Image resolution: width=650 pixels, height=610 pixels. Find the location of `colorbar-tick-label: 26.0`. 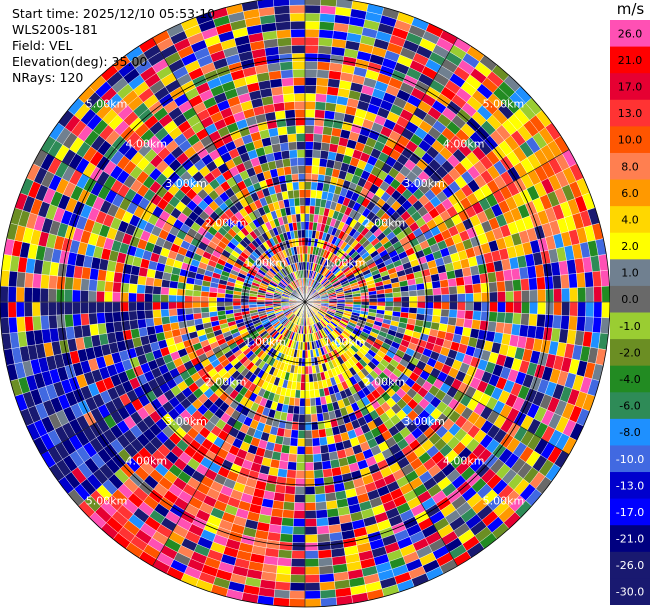

colorbar-tick-label: 26.0 is located at coordinates (630, 33).